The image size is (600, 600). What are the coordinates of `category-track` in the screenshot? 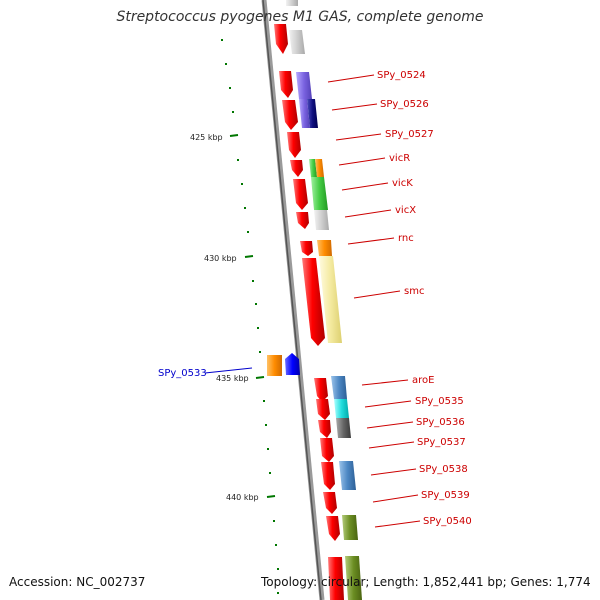 It's located at (324, 300).